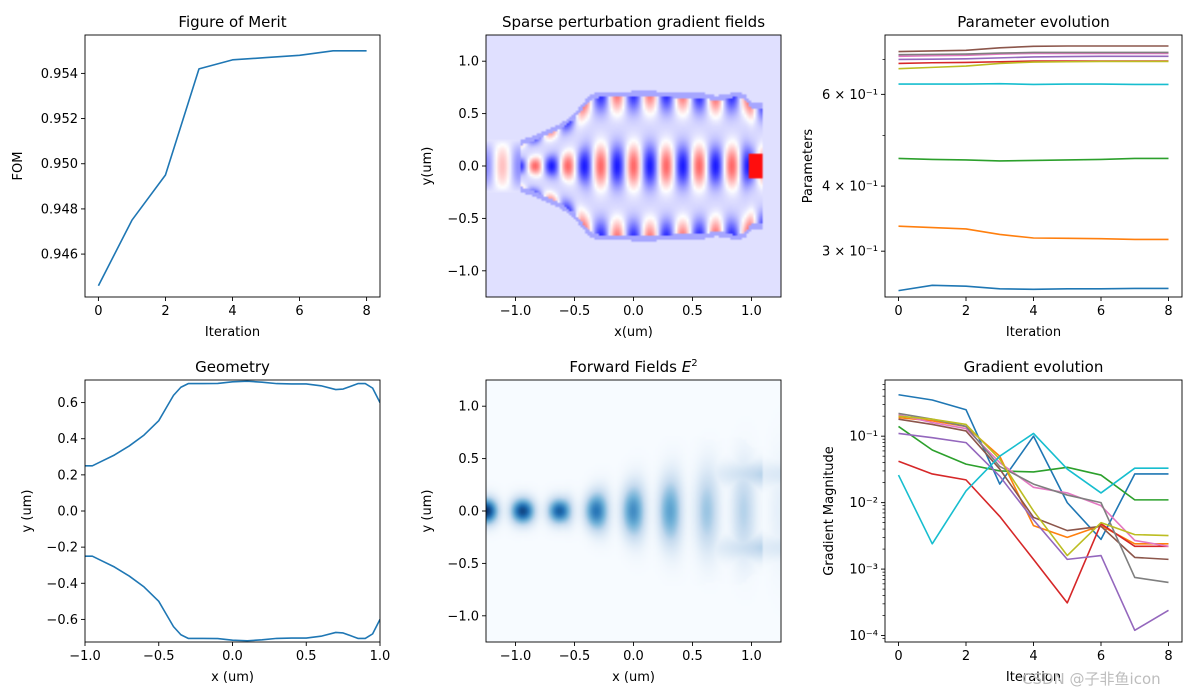  Describe the element at coordinates (1033, 233) in the screenshot. I see `series-line-p2` at that location.